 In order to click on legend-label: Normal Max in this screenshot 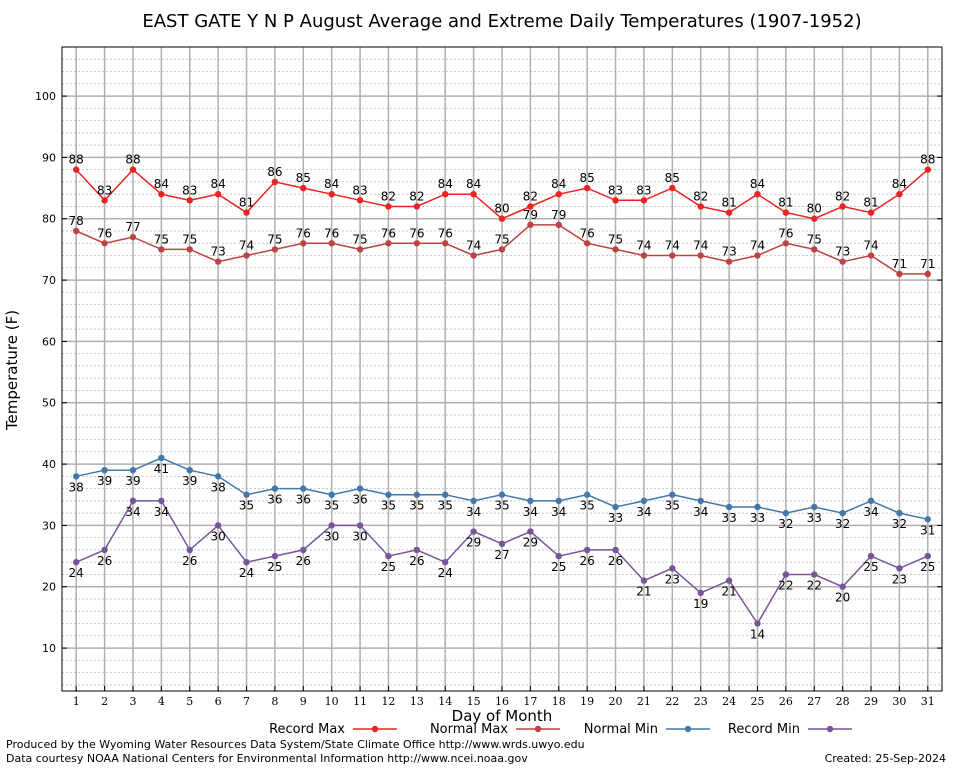, I will do `click(469, 729)`.